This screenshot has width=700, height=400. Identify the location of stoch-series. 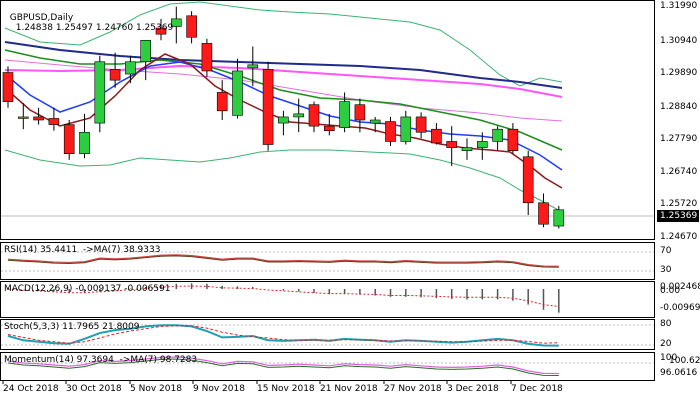
(283, 335).